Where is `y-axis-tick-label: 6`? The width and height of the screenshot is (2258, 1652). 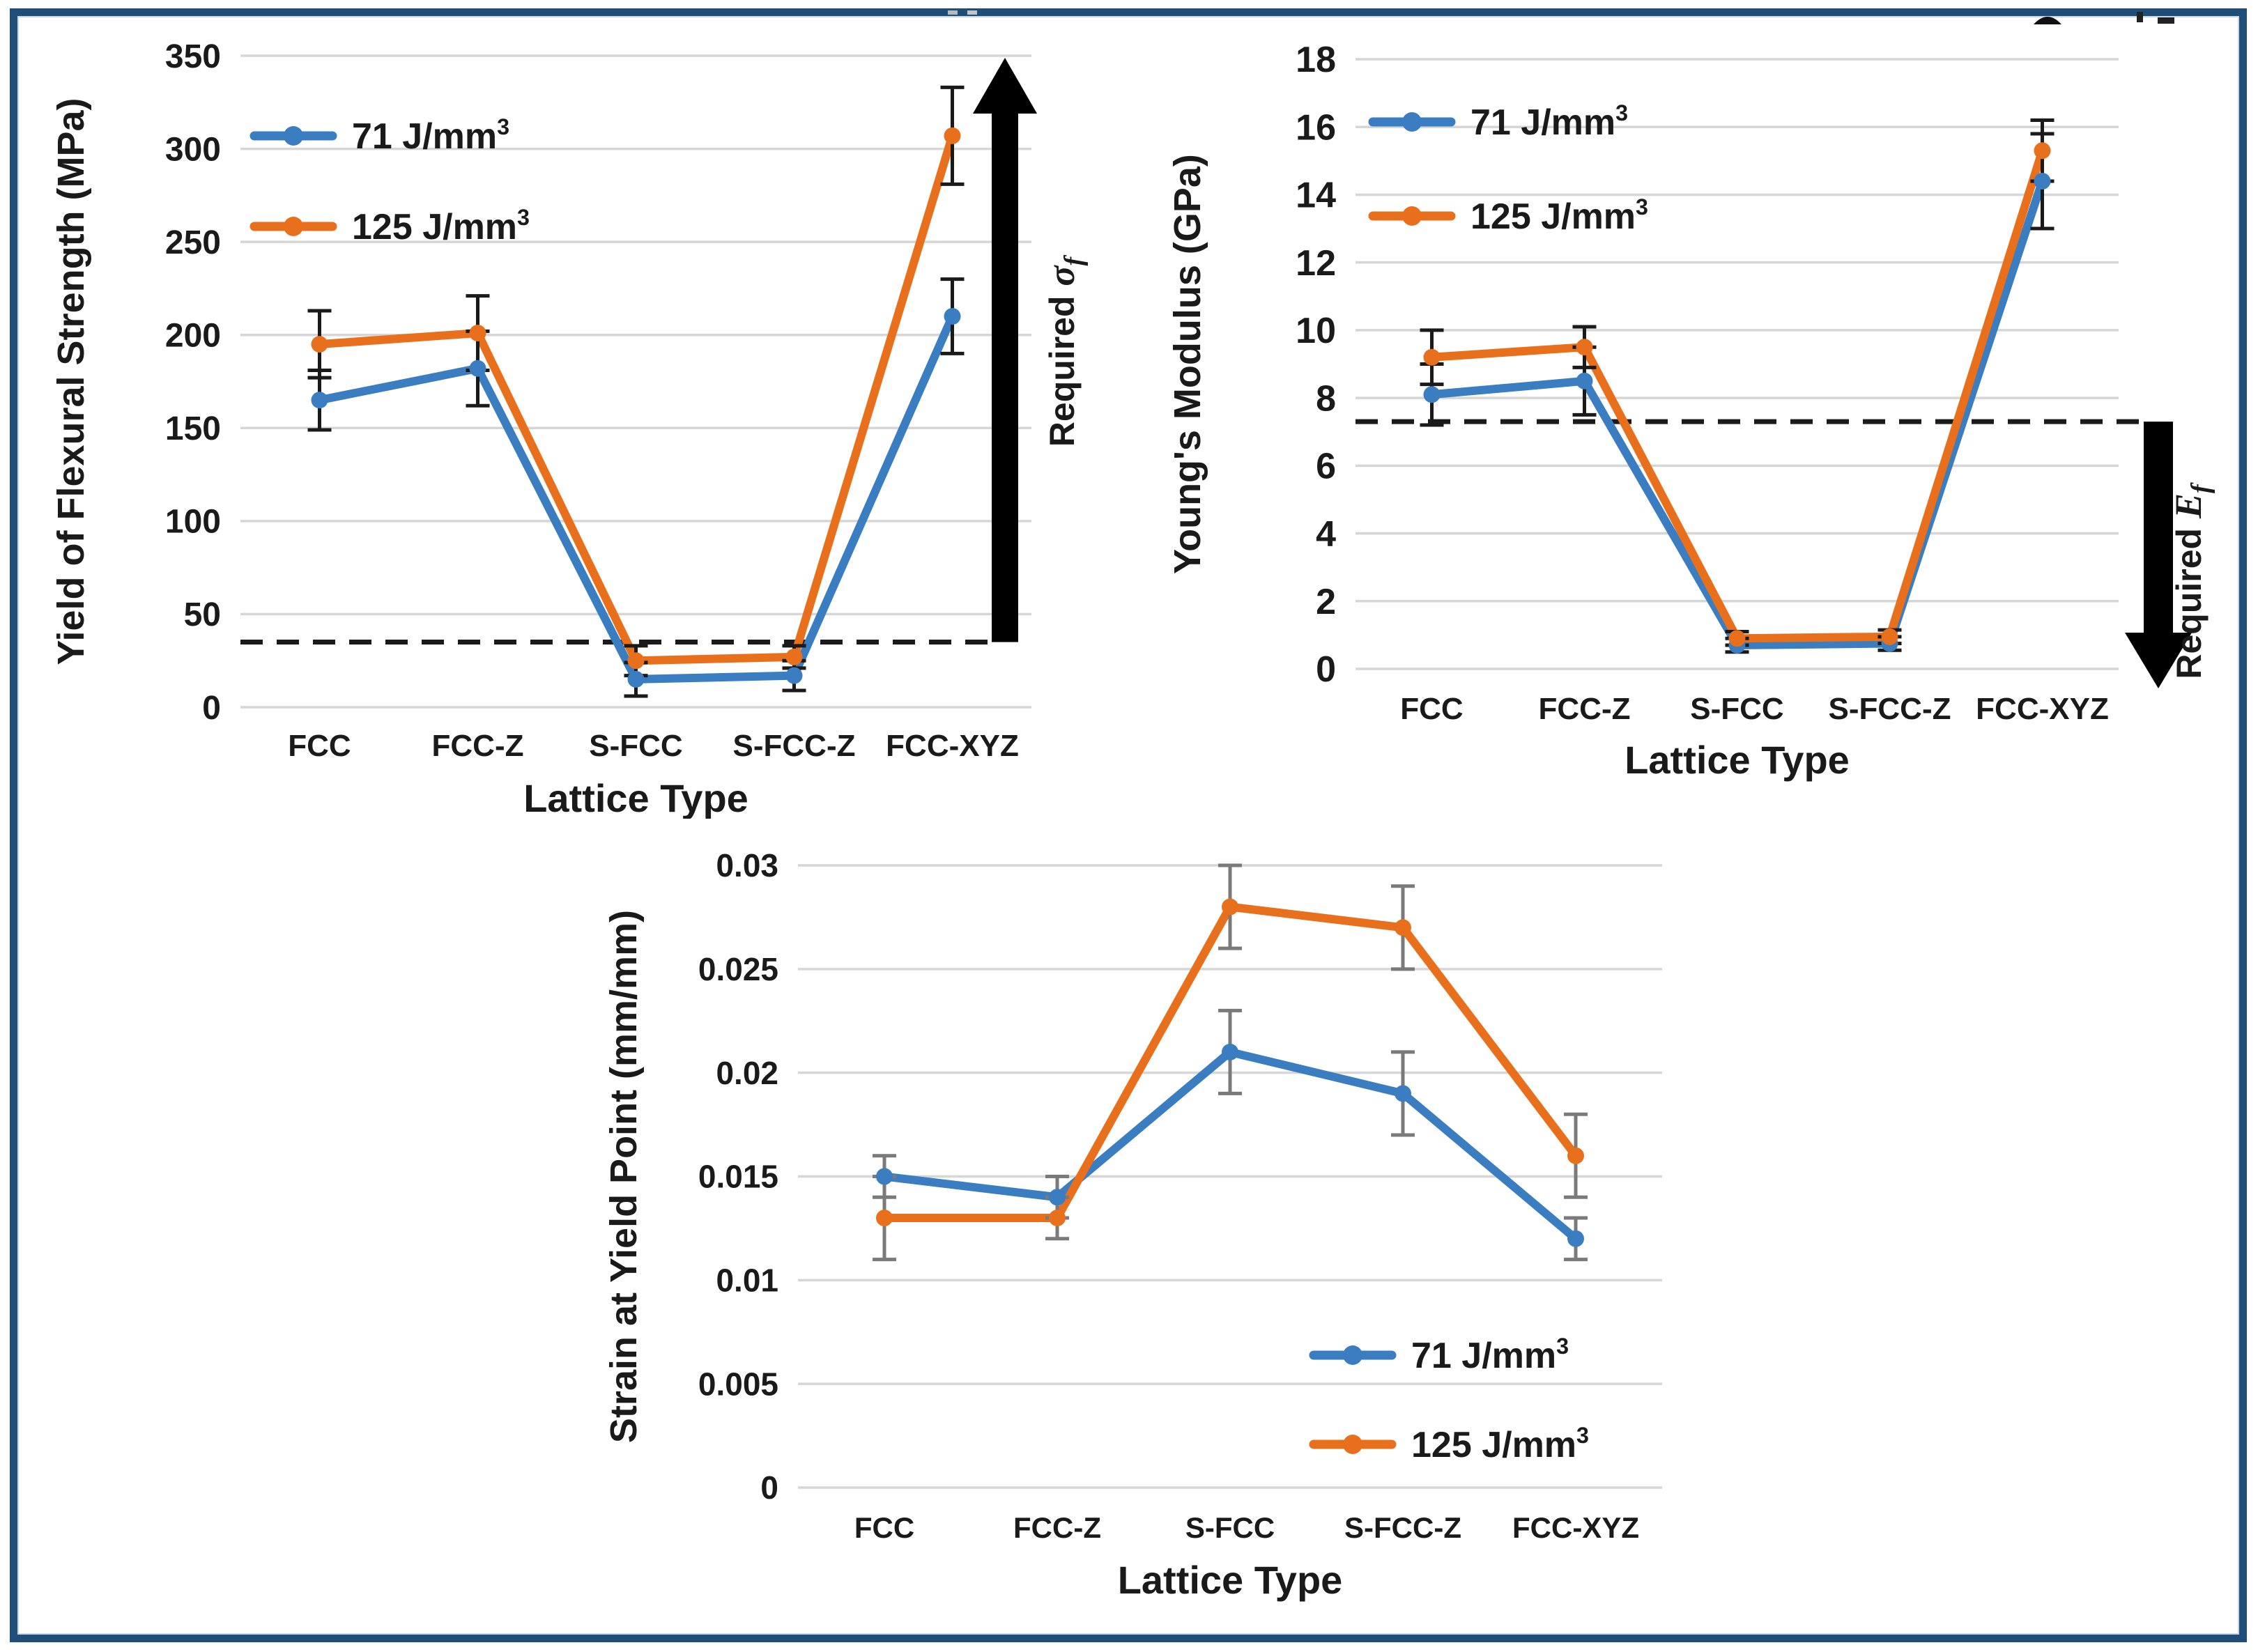
y-axis-tick-label: 6 is located at coordinates (1326, 467).